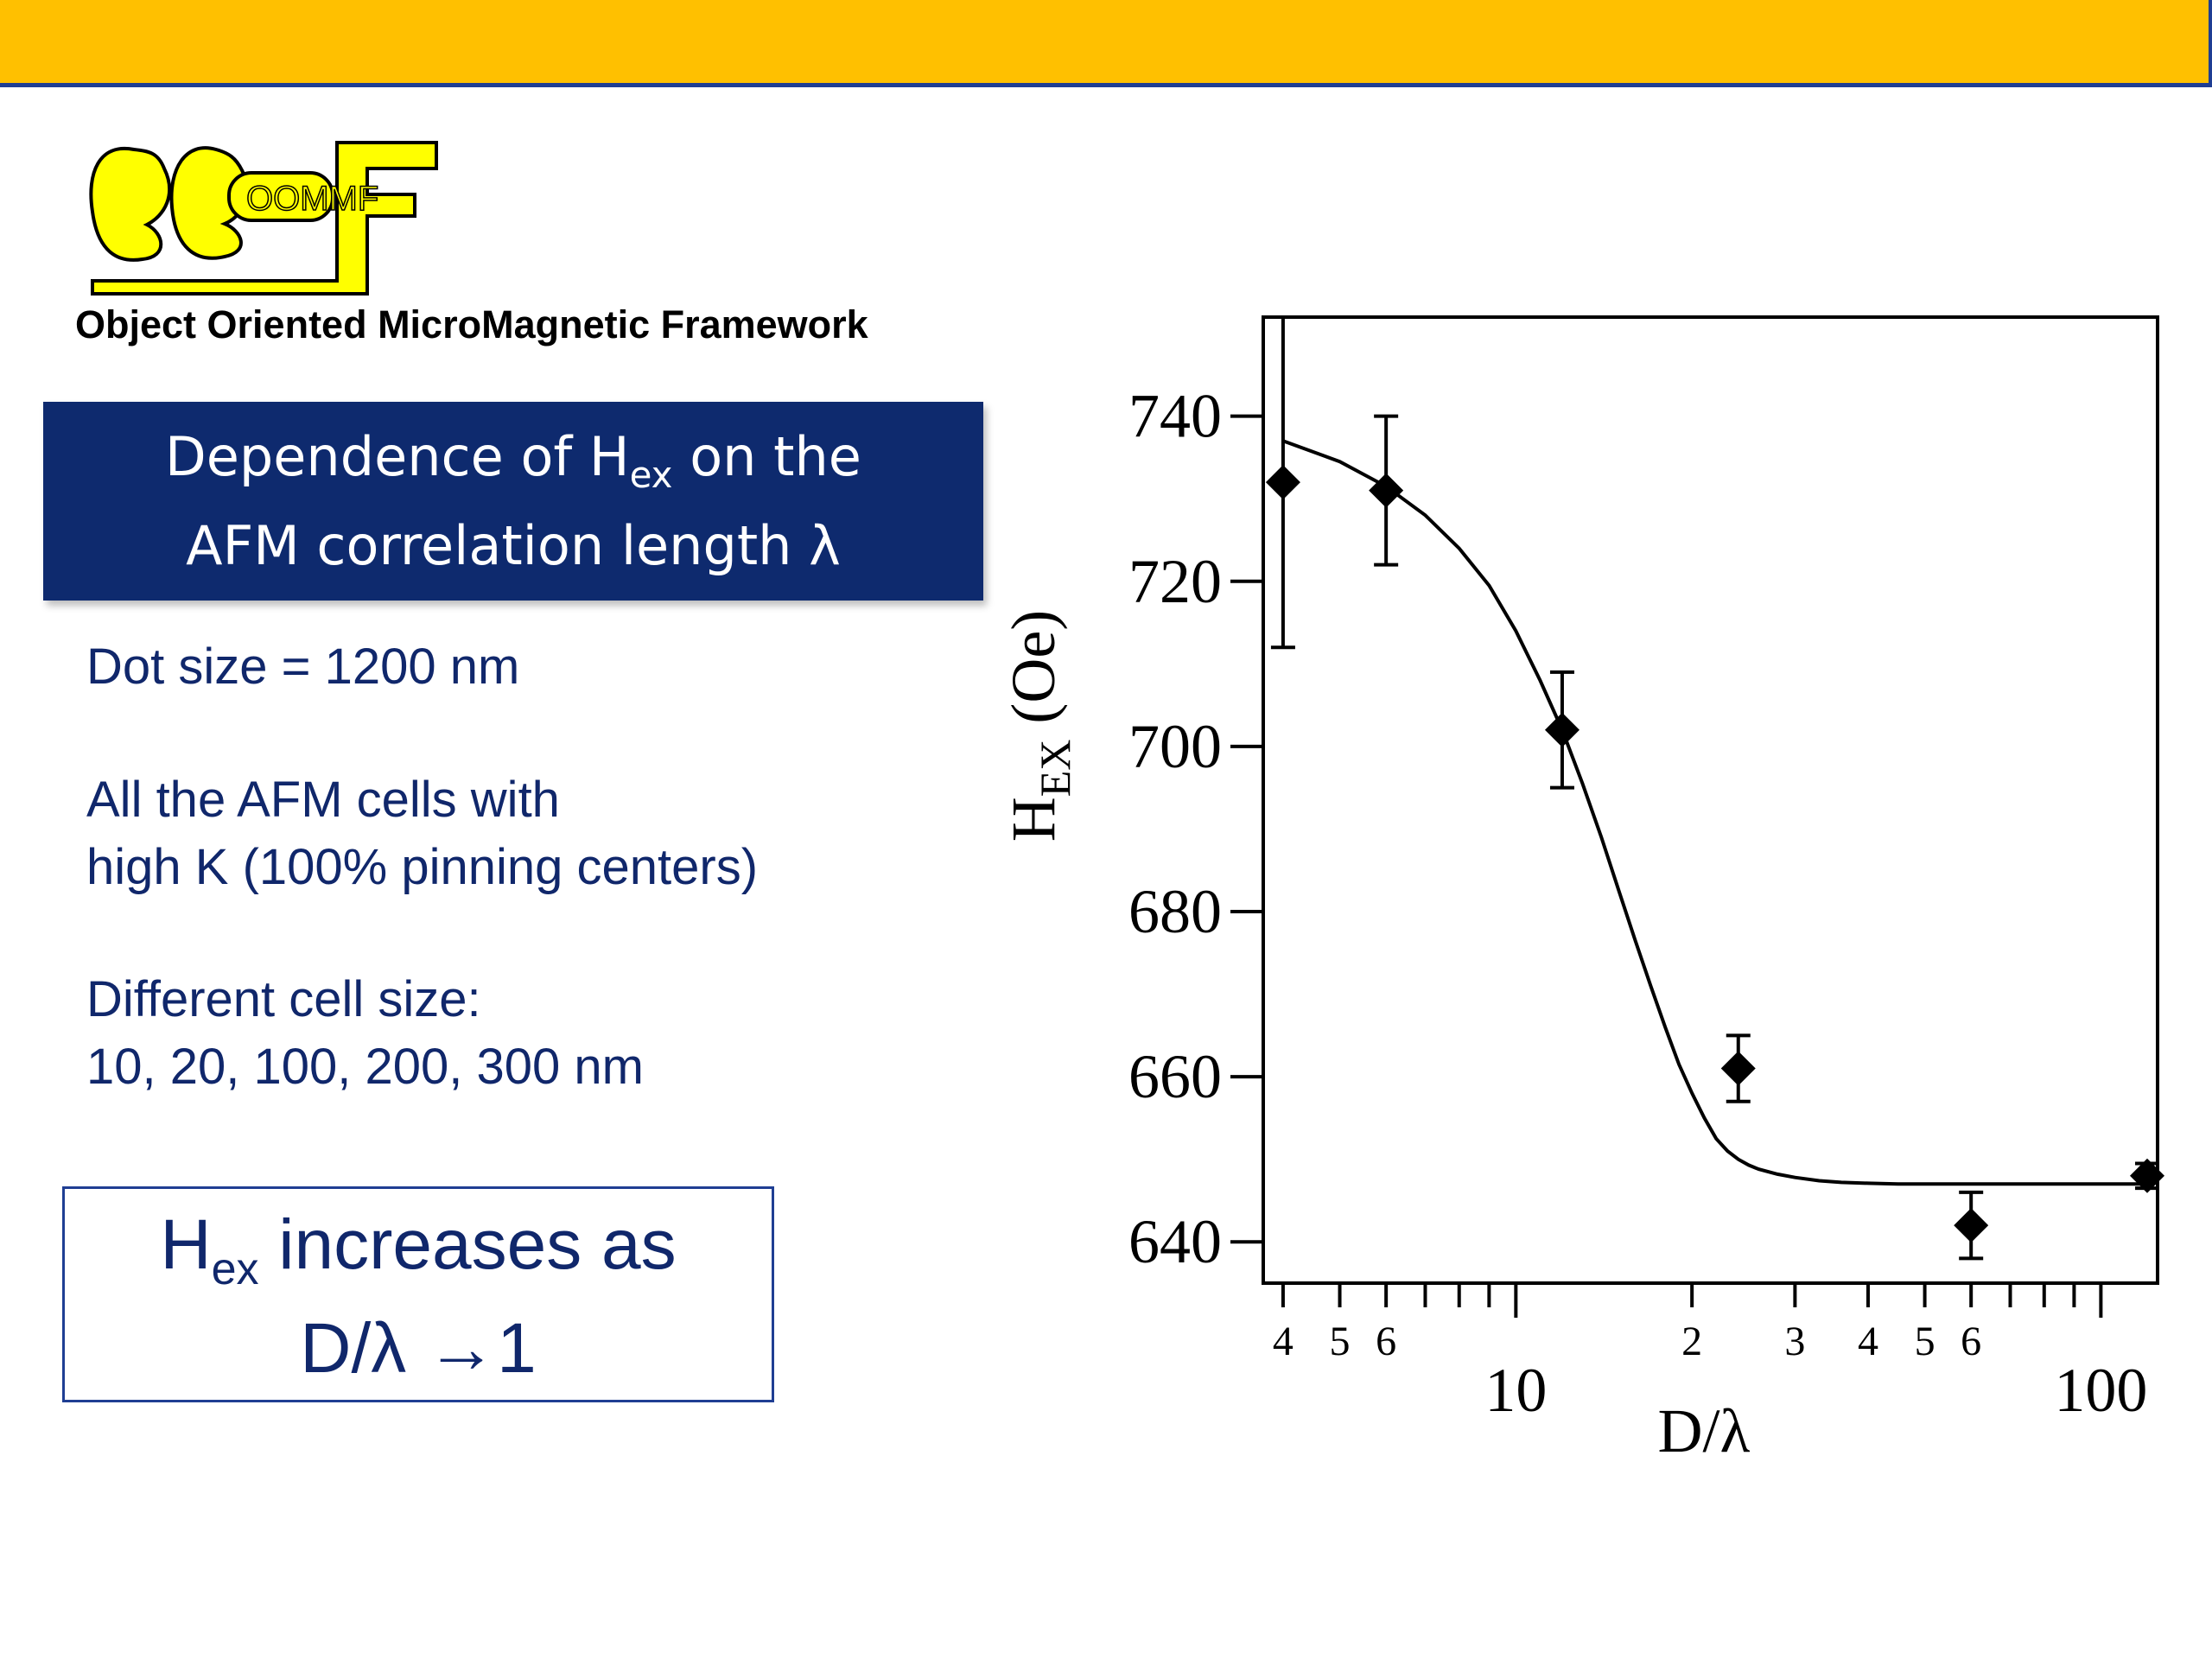 This screenshot has width=2212, height=1659. Describe the element at coordinates (1691, 1341) in the screenshot. I see `x-minor-tick-label: 2` at that location.